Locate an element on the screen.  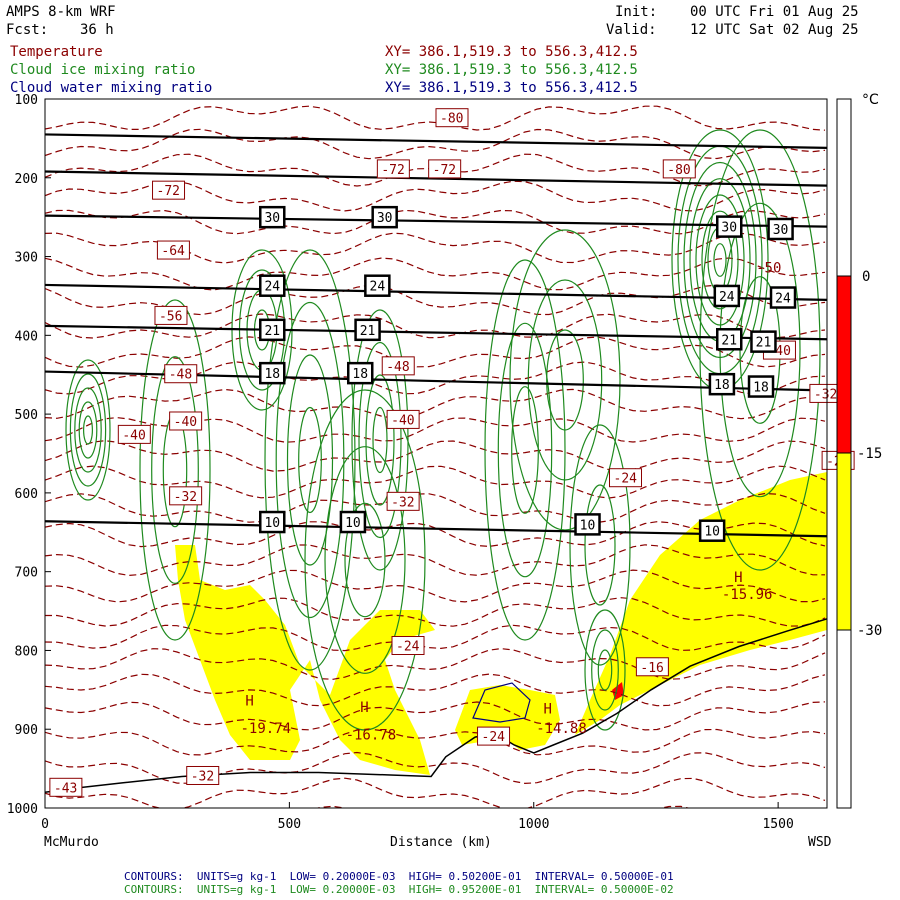
colorbar-white-top is located at coordinates (844, 187).